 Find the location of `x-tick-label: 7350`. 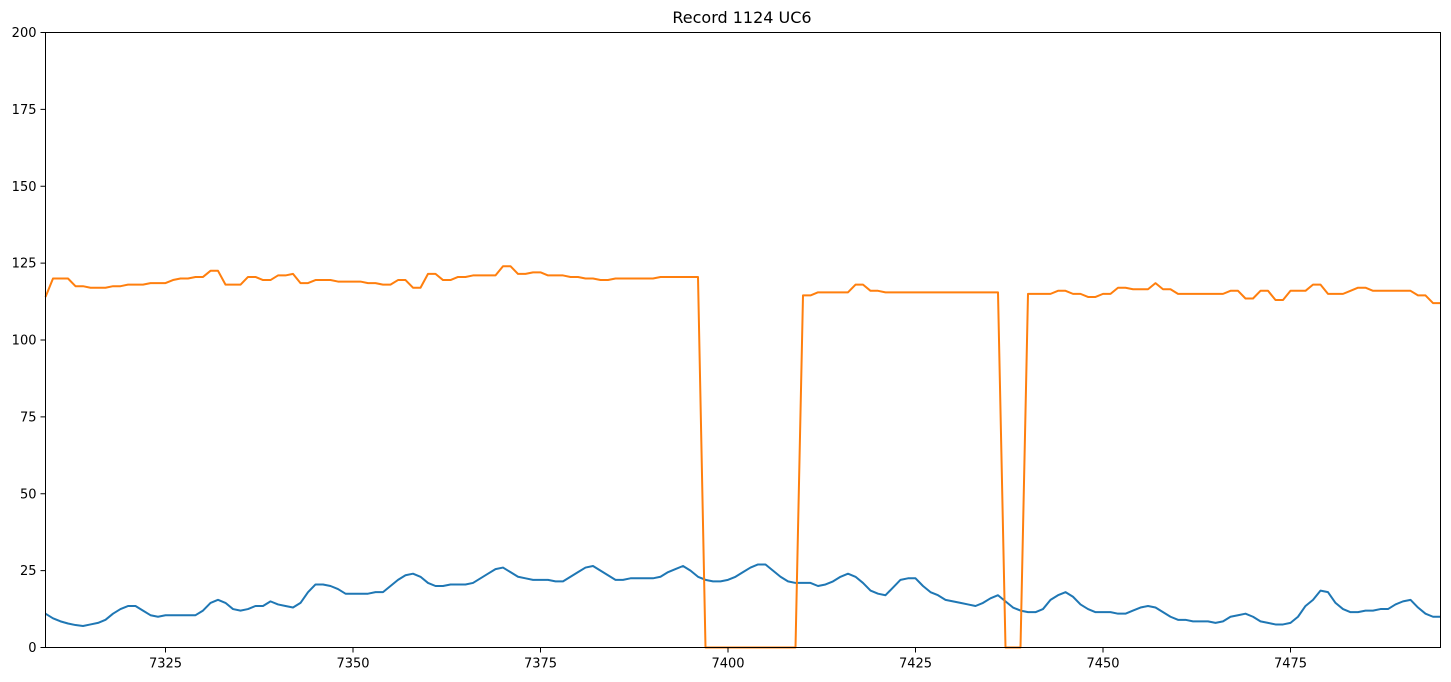

x-tick-label: 7350 is located at coordinates (352, 664).